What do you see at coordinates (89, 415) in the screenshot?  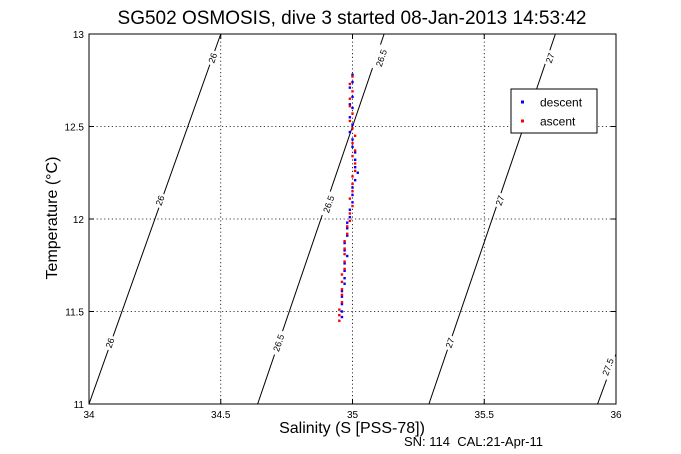 I see `x-tick-label: 34` at bounding box center [89, 415].